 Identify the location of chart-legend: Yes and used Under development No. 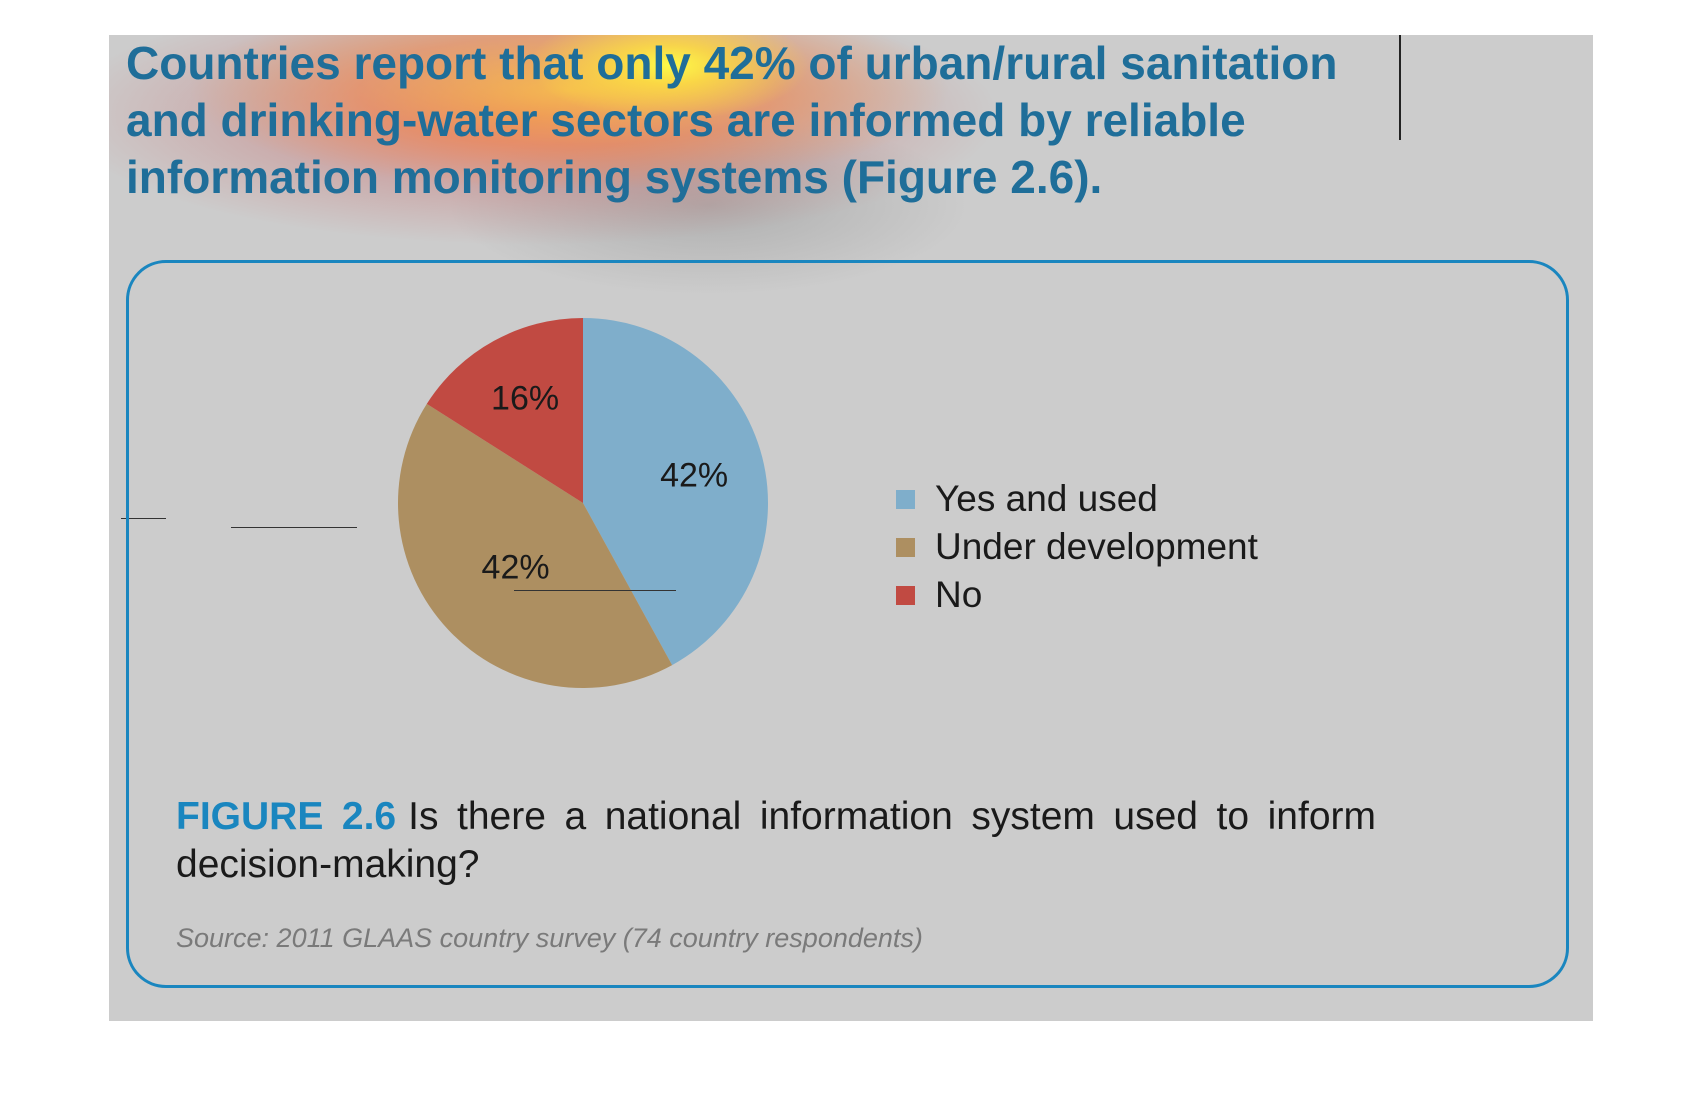
(1077, 547).